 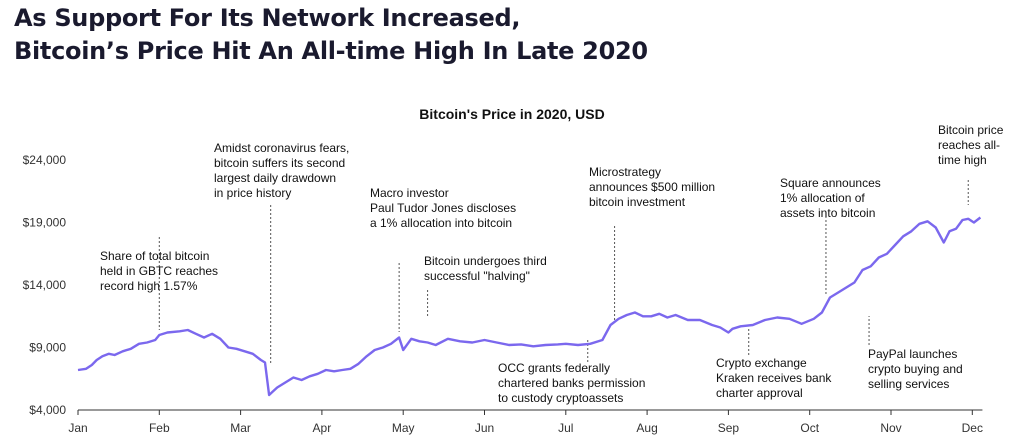 I want to click on x-tick-label: May, so click(x=403, y=428).